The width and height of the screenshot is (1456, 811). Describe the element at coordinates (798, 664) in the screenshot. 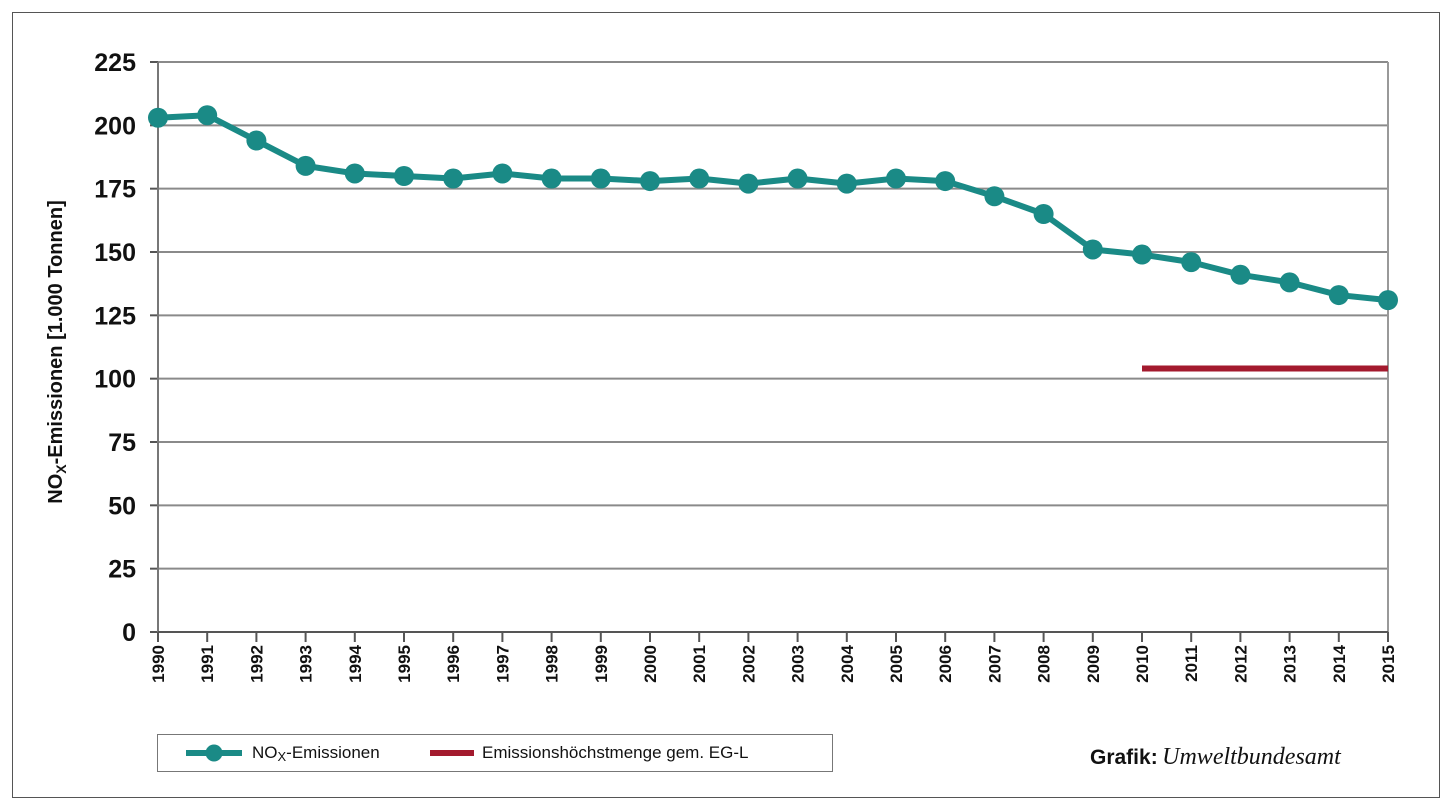

I see `x-tick-label: 2003` at that location.